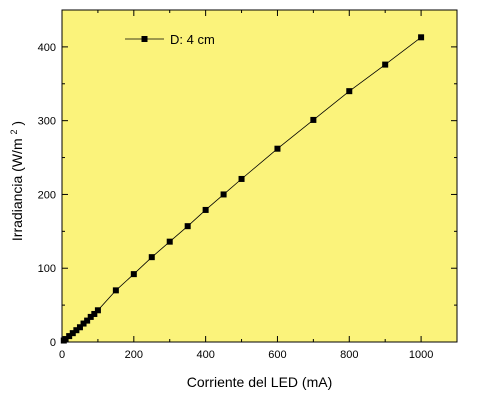 This screenshot has width=482, height=401. Describe the element at coordinates (349, 355) in the screenshot. I see `x-tick-label: 800` at that location.